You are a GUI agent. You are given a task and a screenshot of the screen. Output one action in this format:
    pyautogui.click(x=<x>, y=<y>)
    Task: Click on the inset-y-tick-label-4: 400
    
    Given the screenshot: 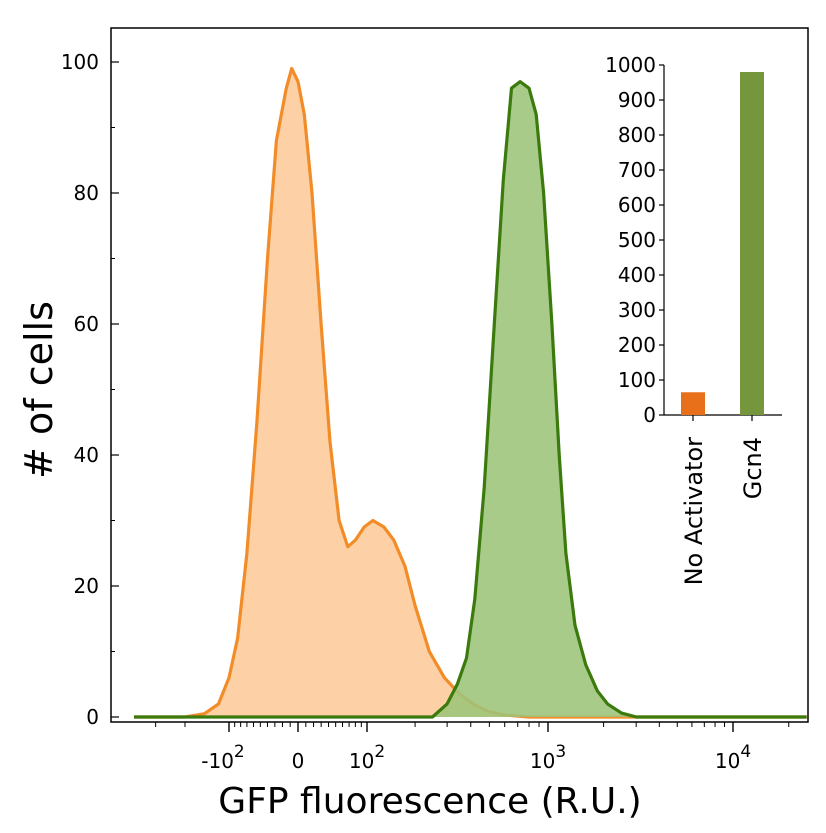 What is the action you would take?
    pyautogui.click(x=637, y=275)
    